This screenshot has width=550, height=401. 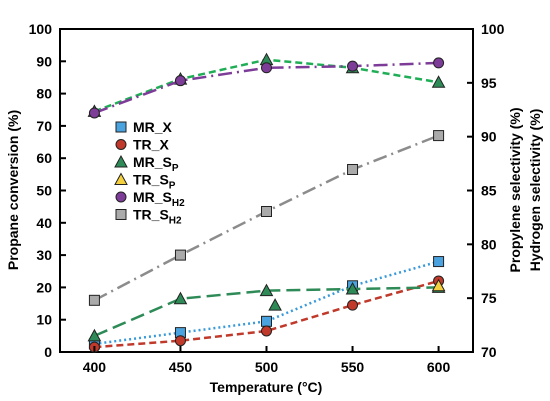 I want to click on x-tick-label: 600, so click(x=439, y=367).